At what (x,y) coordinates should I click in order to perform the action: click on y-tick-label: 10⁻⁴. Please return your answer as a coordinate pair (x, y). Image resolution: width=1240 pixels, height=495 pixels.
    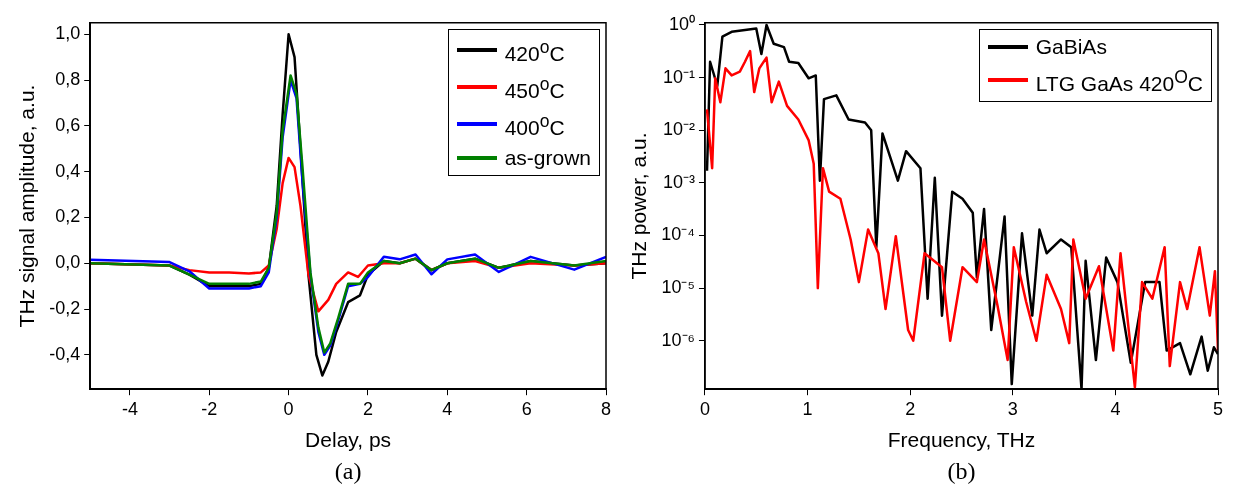
    Looking at the image, I should click on (678, 234).